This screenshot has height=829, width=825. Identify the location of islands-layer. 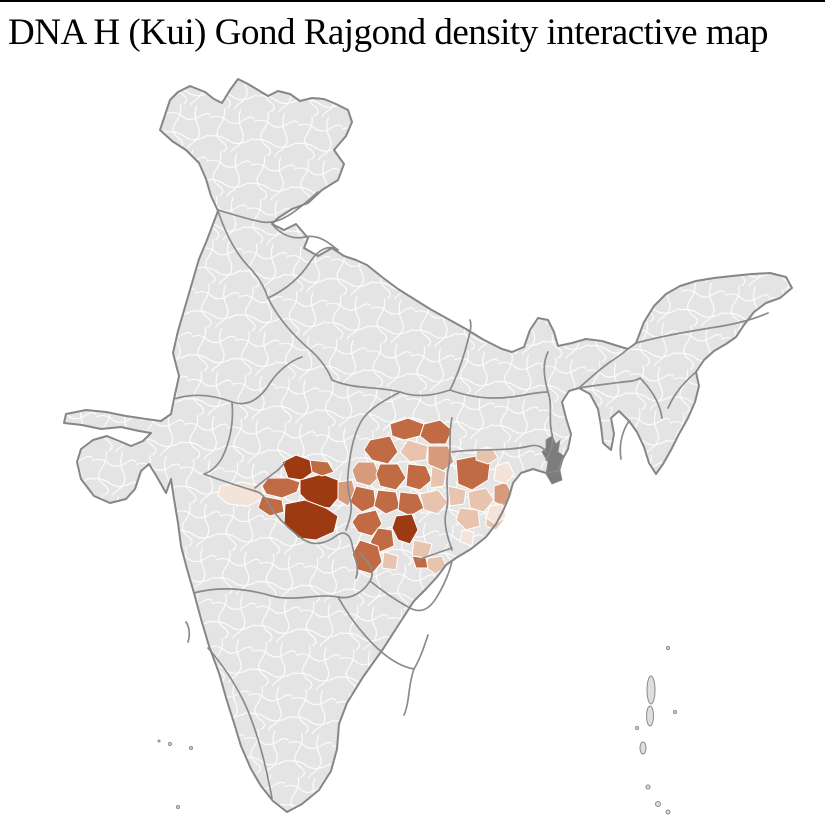
(417, 730).